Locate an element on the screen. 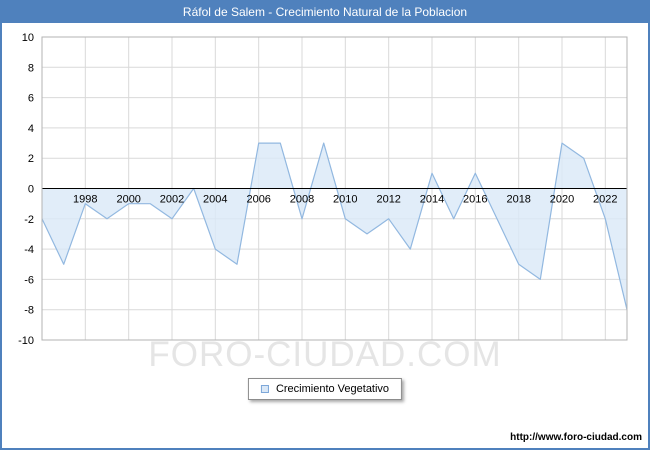 The height and width of the screenshot is (450, 650). x-tick-label: 2006 is located at coordinates (258, 200).